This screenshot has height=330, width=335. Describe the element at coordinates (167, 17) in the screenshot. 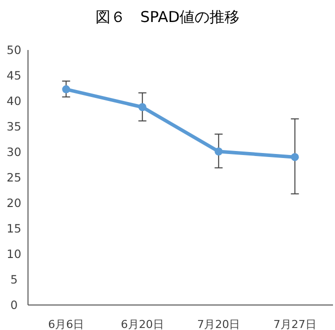

I see `title: 図６ SPAD値の推移` at that location.